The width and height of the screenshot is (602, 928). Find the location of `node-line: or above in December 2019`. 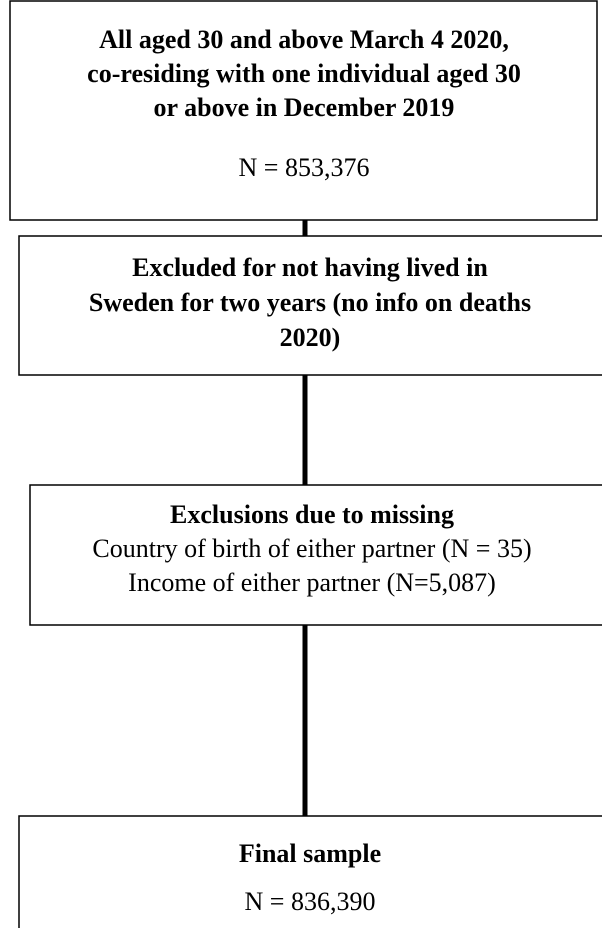

node-line: or above in December 2019 is located at coordinates (304, 107).